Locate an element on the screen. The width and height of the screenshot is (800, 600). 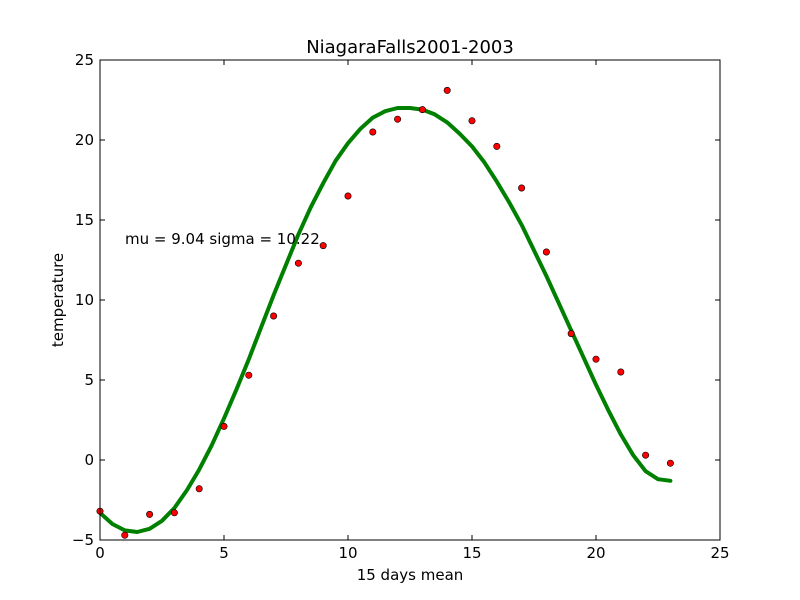
x-tick-label: 15 is located at coordinates (471, 553).